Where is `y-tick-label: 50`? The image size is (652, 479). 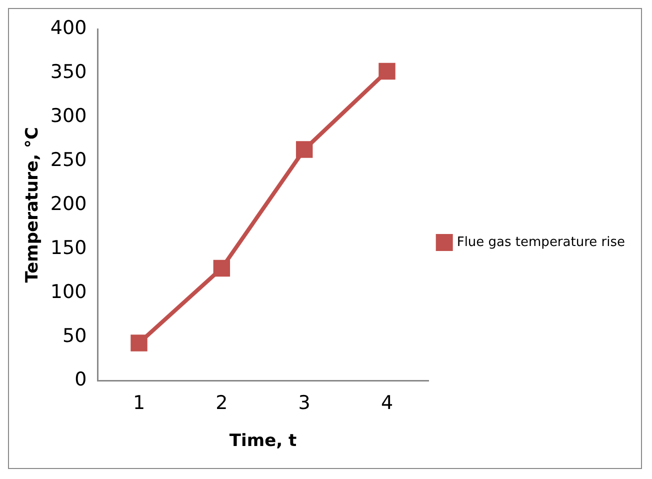 y-tick-label: 50 is located at coordinates (74, 335).